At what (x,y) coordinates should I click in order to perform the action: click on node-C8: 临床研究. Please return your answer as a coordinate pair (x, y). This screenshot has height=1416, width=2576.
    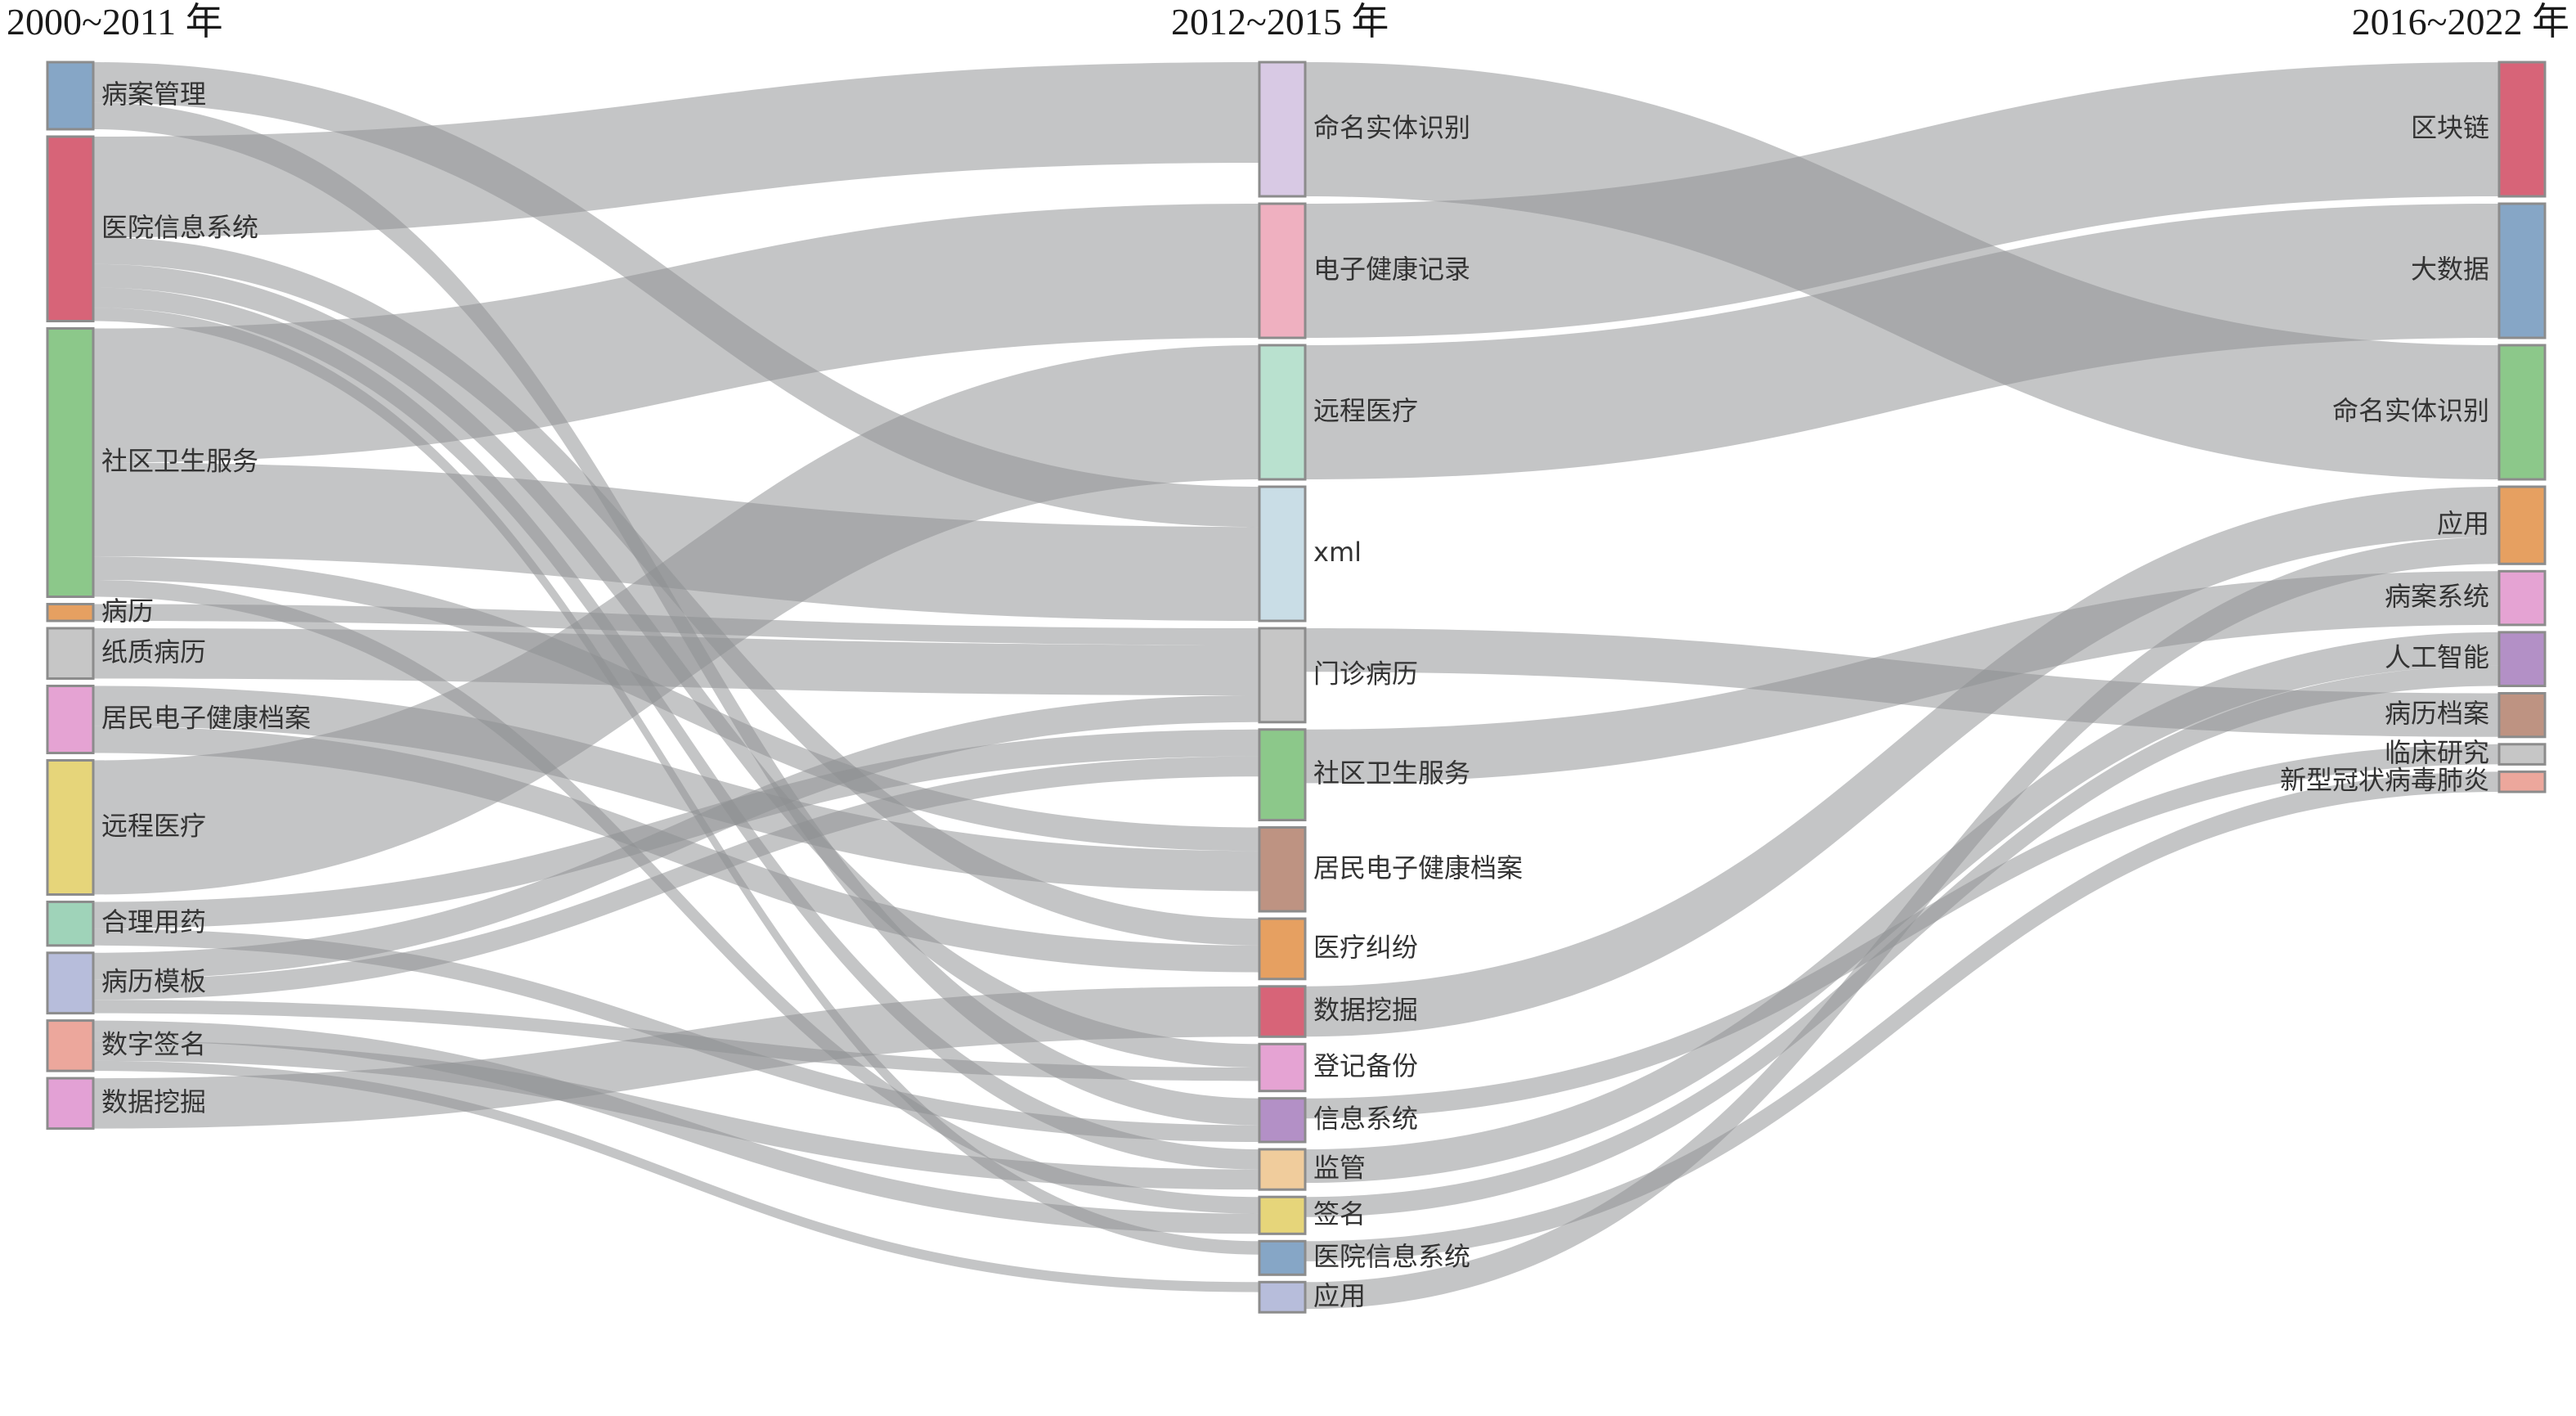
    Looking at the image, I should click on (2466, 752).